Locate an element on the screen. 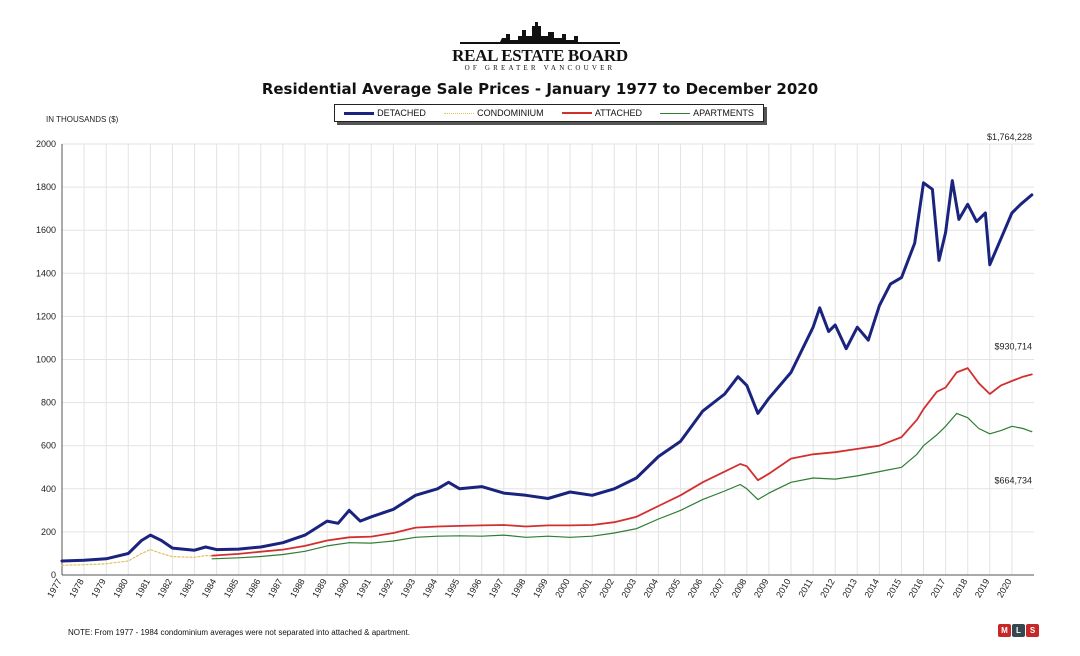 This screenshot has width=1080, height=656. y-tick-label: 1000 is located at coordinates (46, 360).